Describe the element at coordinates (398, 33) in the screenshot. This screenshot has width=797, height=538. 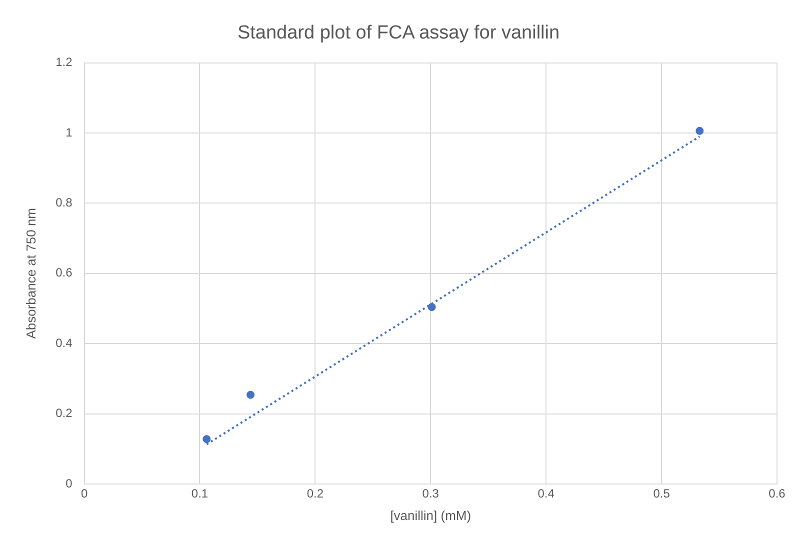
I see `chart-title: Standard plot of FCA assay for vanillin` at that location.